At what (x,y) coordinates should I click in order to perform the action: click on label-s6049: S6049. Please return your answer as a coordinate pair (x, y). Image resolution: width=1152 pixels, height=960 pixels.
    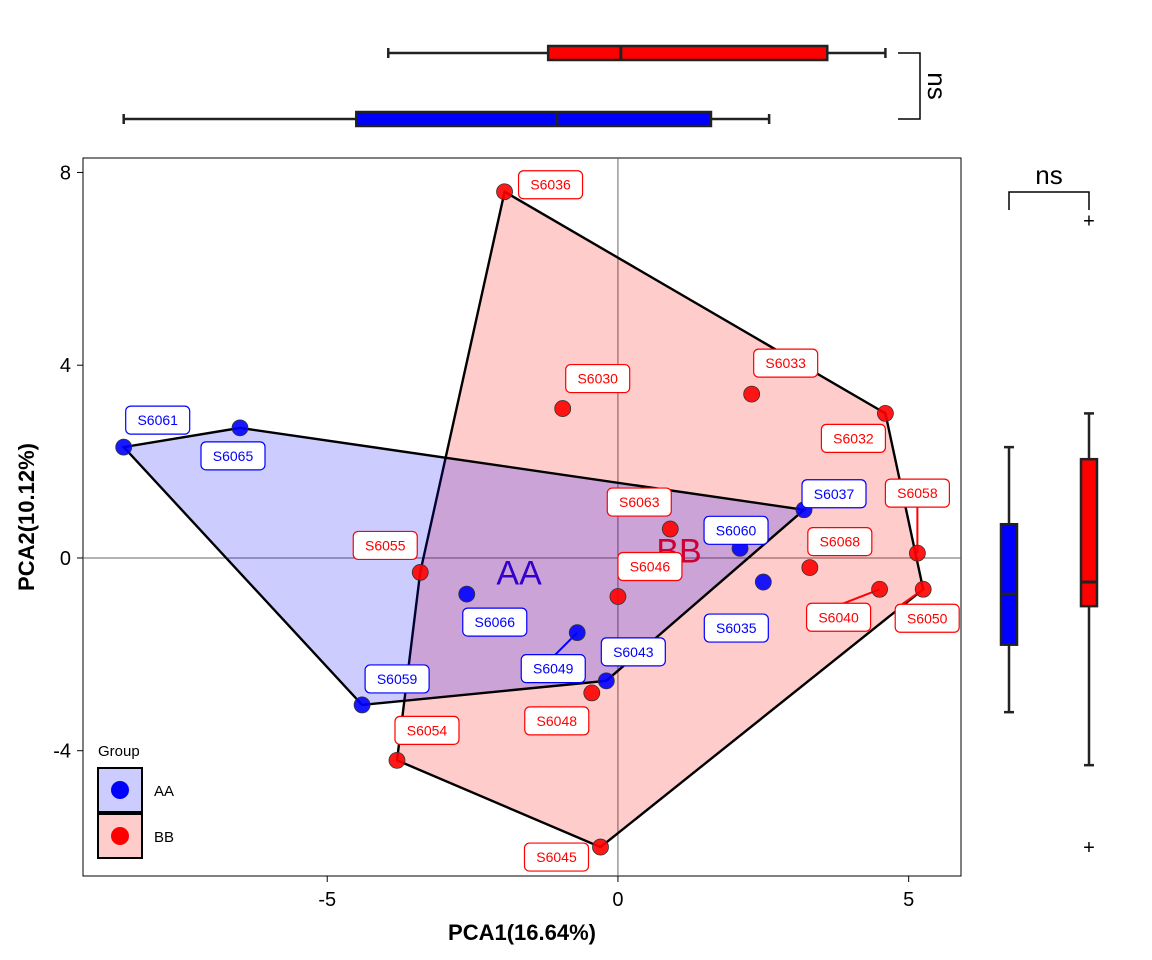
    Looking at the image, I should click on (553, 669).